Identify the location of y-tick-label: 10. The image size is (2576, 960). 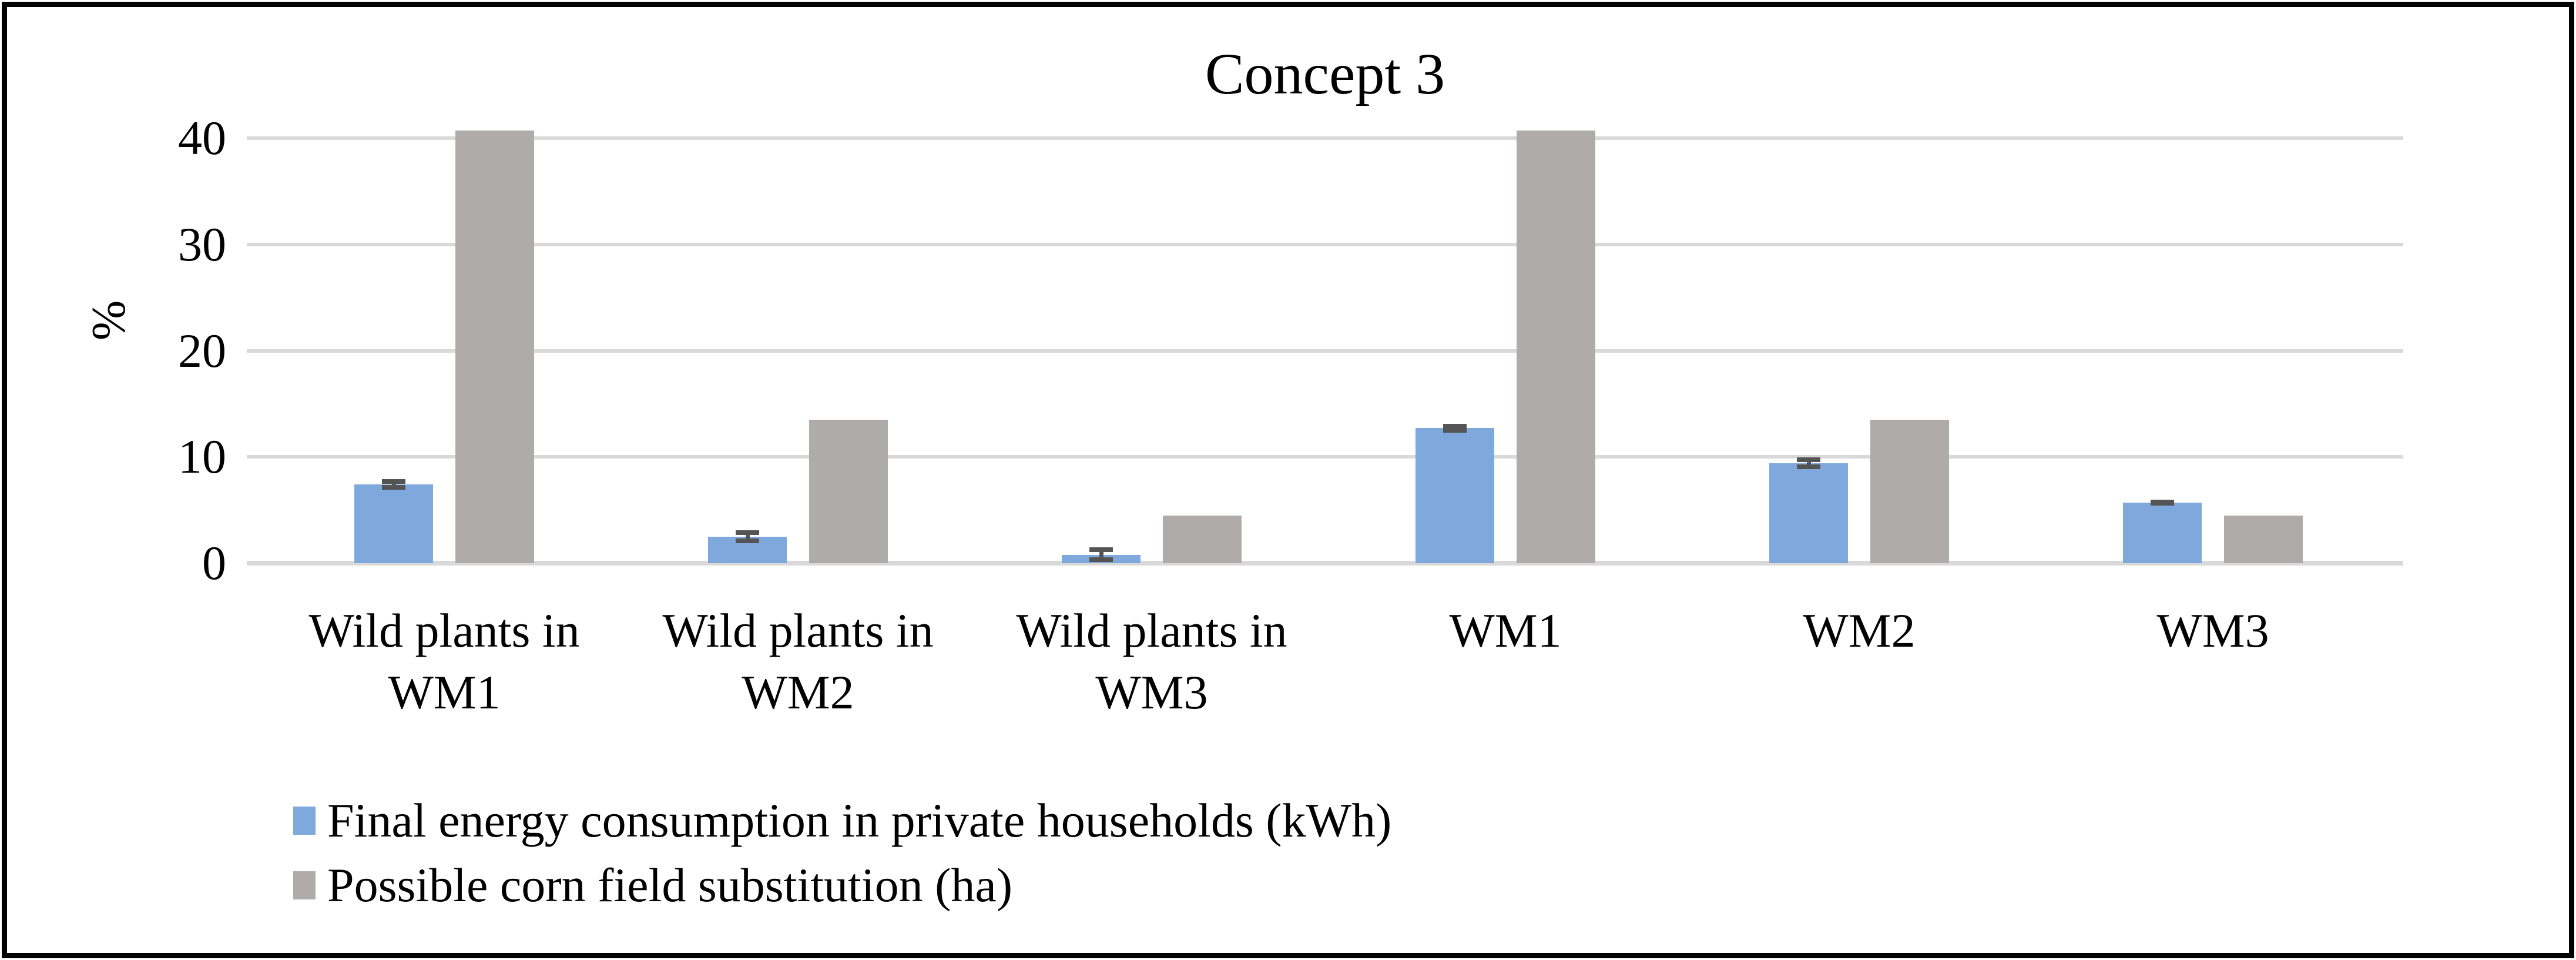
(202, 457).